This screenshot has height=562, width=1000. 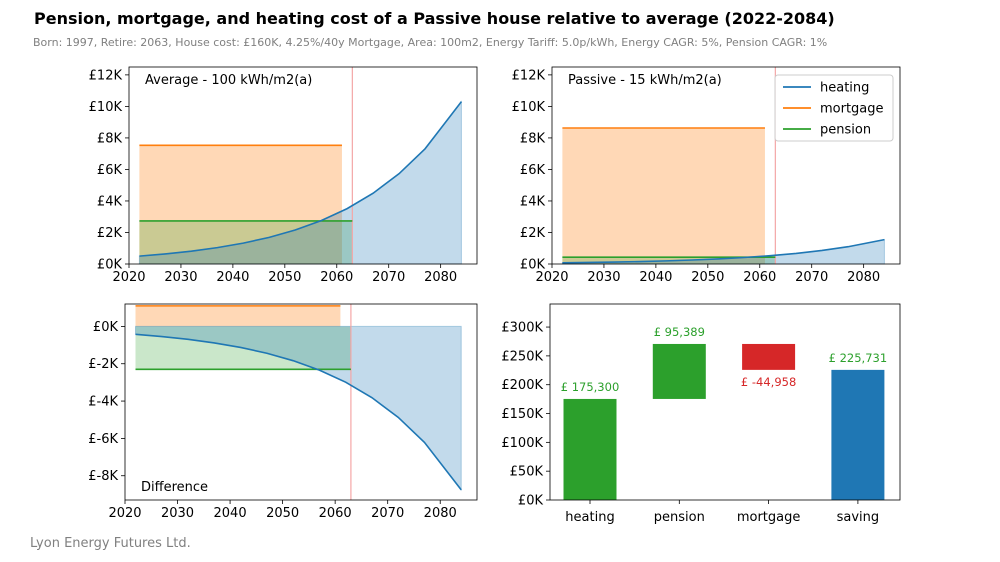 I want to click on panel3-y-tick-label: £-6K, so click(x=103, y=439).